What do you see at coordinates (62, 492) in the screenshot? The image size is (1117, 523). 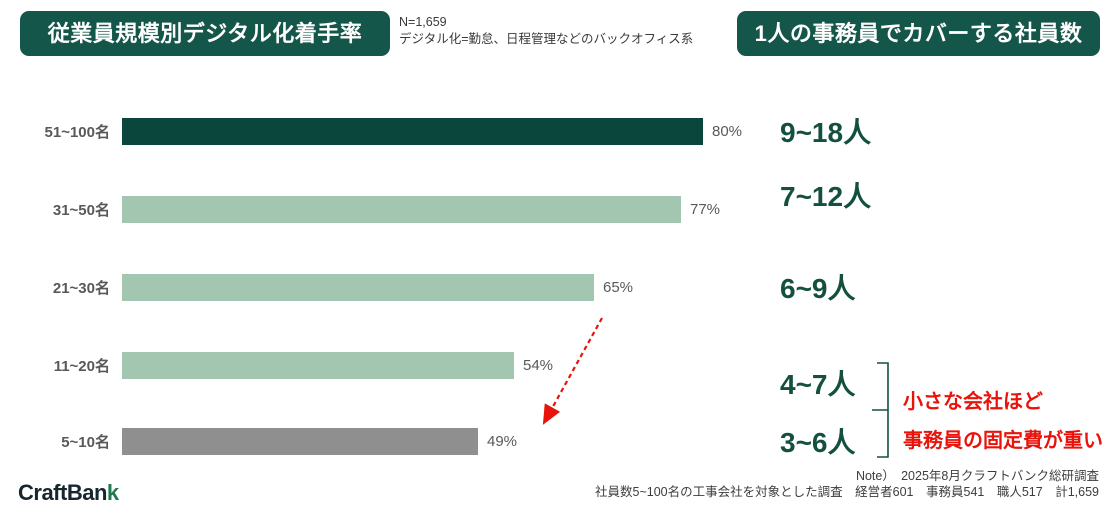 I see `logo-text-main: CraftBan` at bounding box center [62, 492].